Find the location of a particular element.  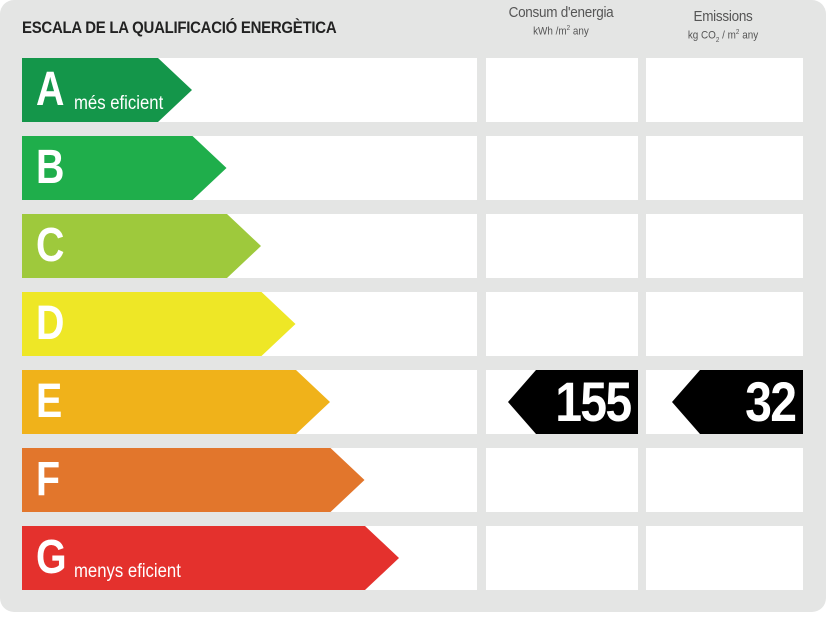

emissions-cell-a is located at coordinates (724, 90).